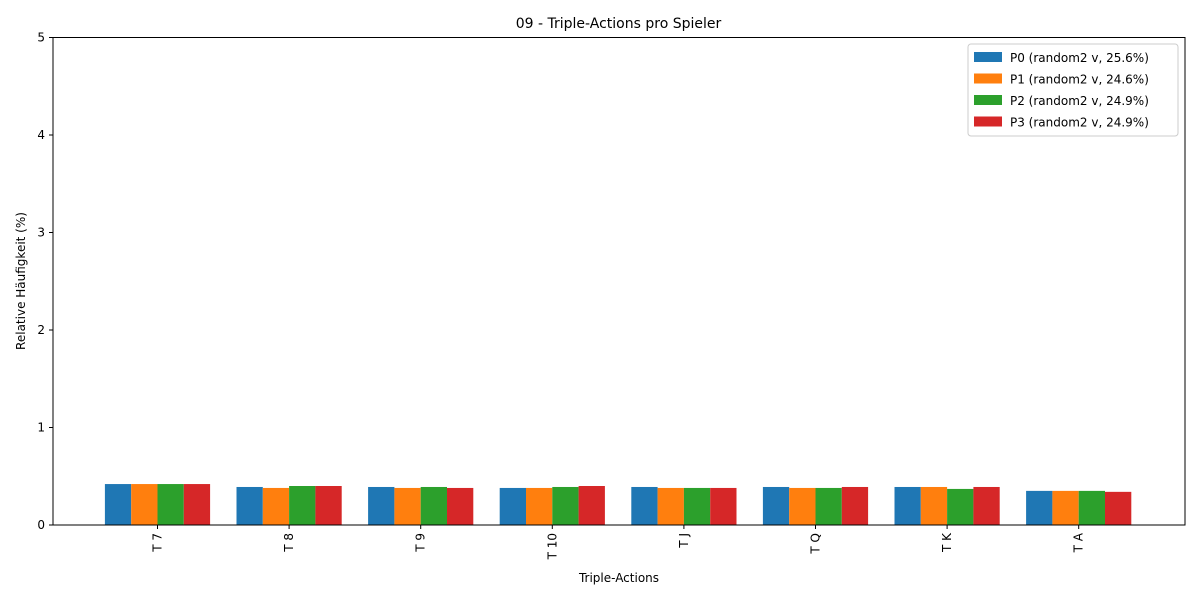 This screenshot has height=600, width=1200. What do you see at coordinates (618, 578) in the screenshot?
I see `x-axis-label: Triple-Actions` at bounding box center [618, 578].